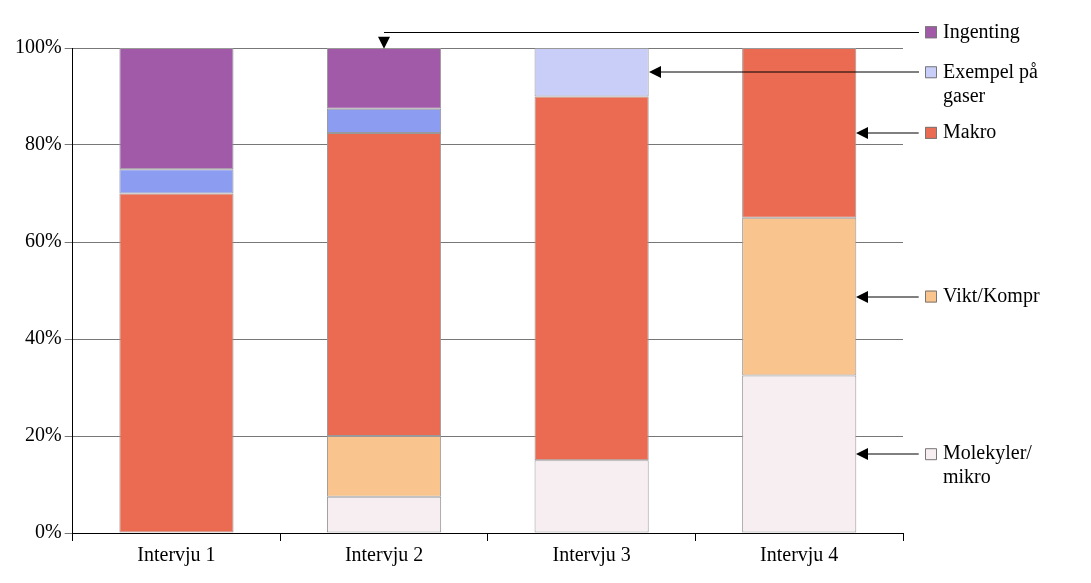 This screenshot has height=583, width=1091. What do you see at coordinates (38, 46) in the screenshot?
I see `y-tick-label: 100%` at bounding box center [38, 46].